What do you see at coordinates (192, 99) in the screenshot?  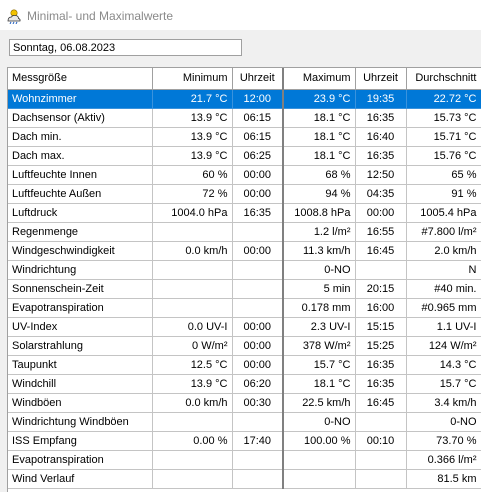 I see `cell-minimum: 21.7 °C` at bounding box center [192, 99].